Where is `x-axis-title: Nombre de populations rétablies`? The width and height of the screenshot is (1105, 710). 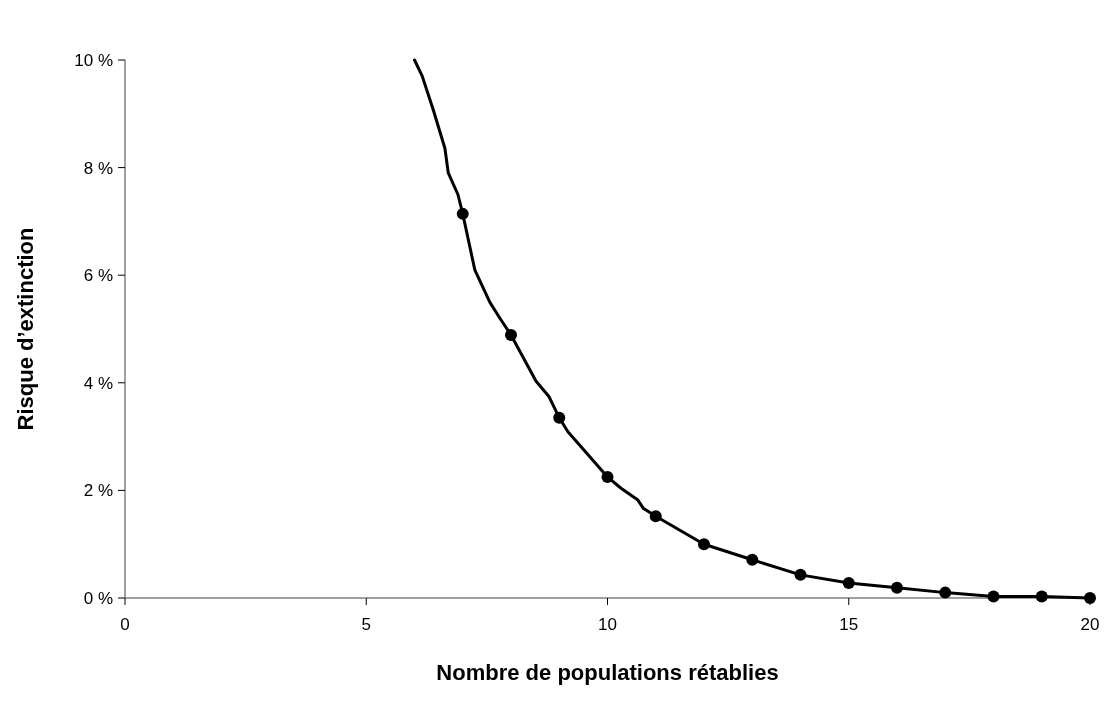 x-axis-title: Nombre de populations rétablies is located at coordinates (607, 672).